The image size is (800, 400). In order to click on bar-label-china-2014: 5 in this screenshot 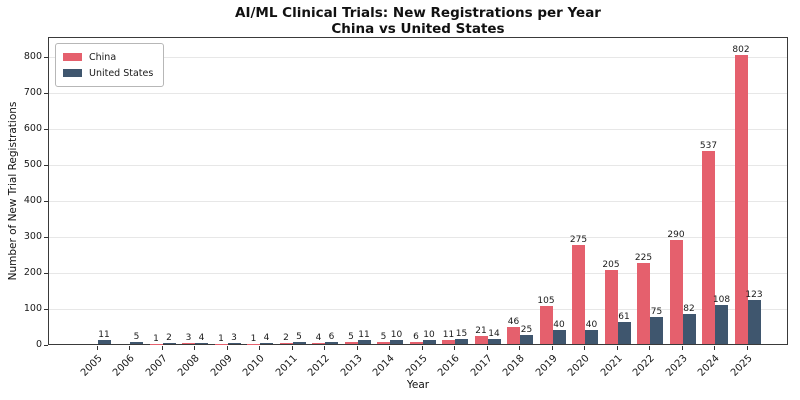, I will do `click(383, 337)`.